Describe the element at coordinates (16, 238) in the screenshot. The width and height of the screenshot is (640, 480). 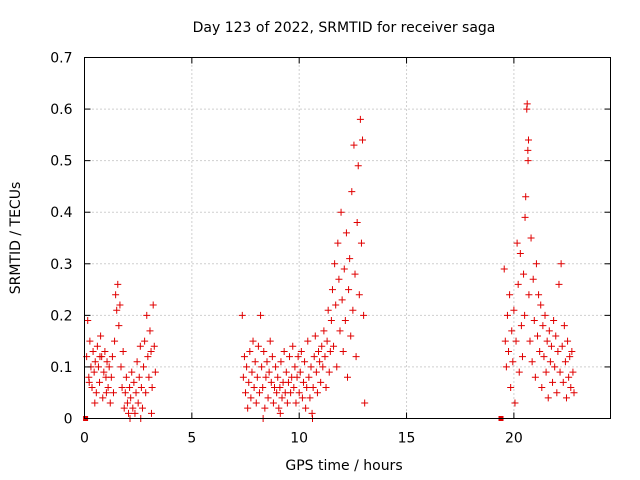
I see `y-axis-label: SRMTID / TECUs` at that location.